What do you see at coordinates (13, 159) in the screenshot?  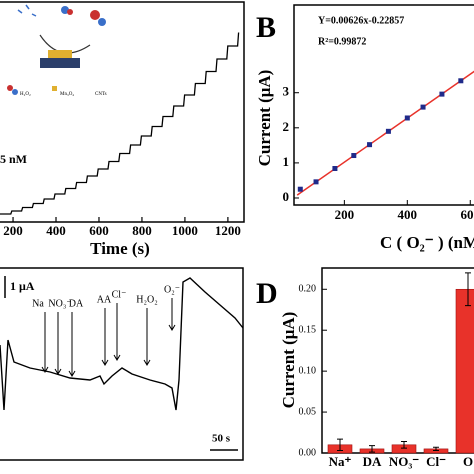 I see `annotation: 5 nM` at bounding box center [13, 159].